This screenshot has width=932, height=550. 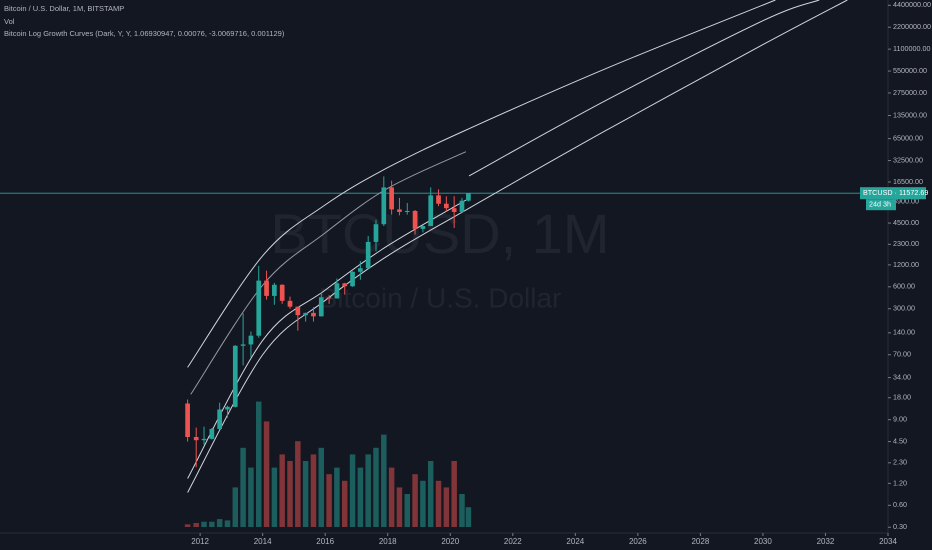 What do you see at coordinates (902, 397) in the screenshot?
I see `y-tick-label: 18.00` at bounding box center [902, 397].